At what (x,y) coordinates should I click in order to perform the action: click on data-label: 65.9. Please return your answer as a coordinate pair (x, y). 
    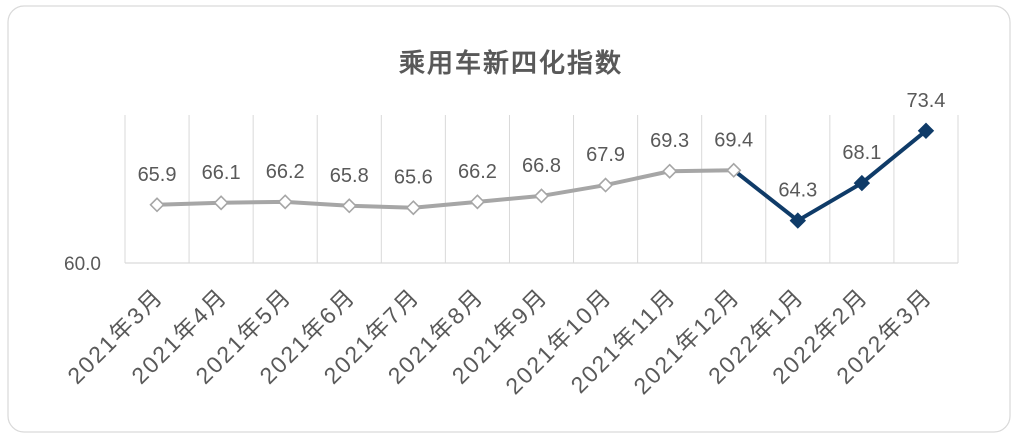
    Looking at the image, I should click on (157, 175).